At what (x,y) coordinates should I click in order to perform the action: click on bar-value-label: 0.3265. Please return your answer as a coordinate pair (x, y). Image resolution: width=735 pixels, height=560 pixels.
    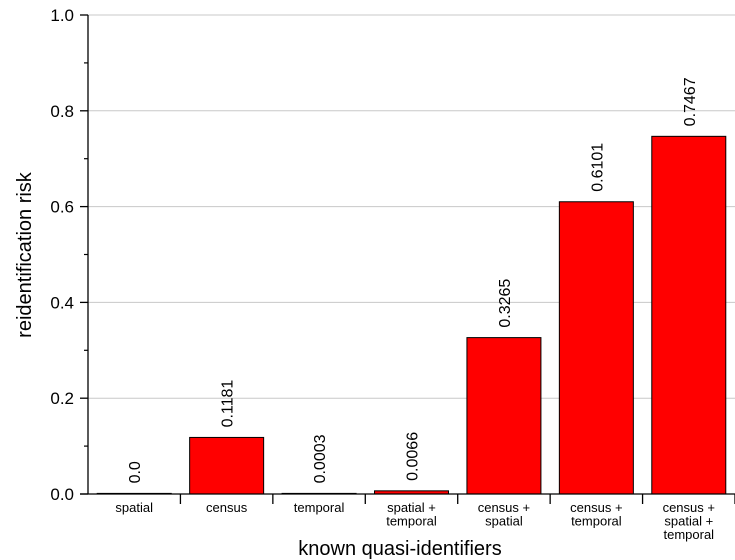
    Looking at the image, I should click on (505, 303).